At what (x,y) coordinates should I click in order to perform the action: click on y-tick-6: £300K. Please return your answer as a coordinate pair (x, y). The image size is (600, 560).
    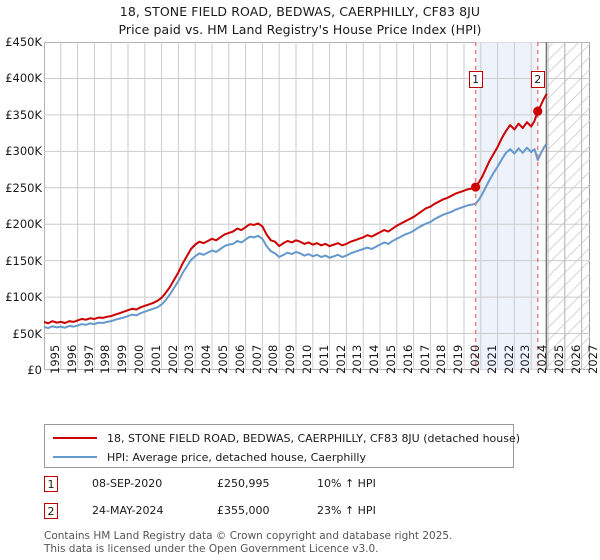
    Looking at the image, I should click on (23, 151).